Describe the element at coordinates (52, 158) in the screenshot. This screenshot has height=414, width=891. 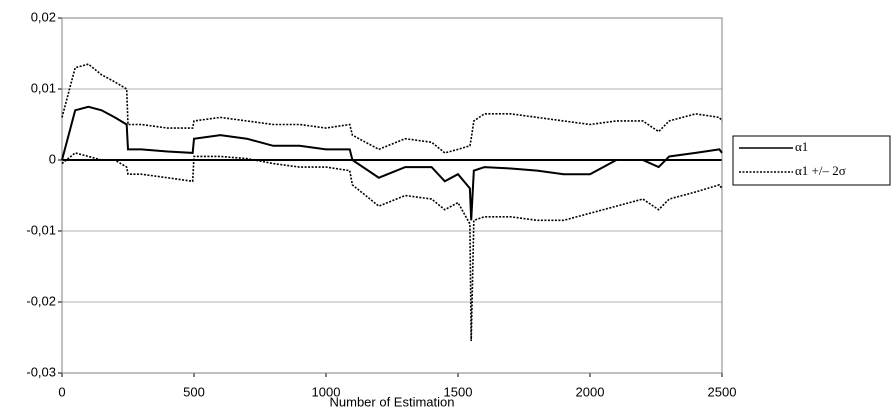
I see `y-tick-label: 0` at that location.